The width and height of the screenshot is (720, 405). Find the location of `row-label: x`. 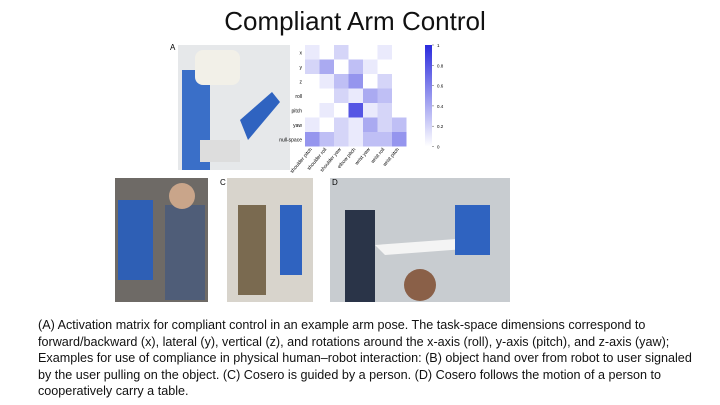

row-label: x is located at coordinates (301, 53).